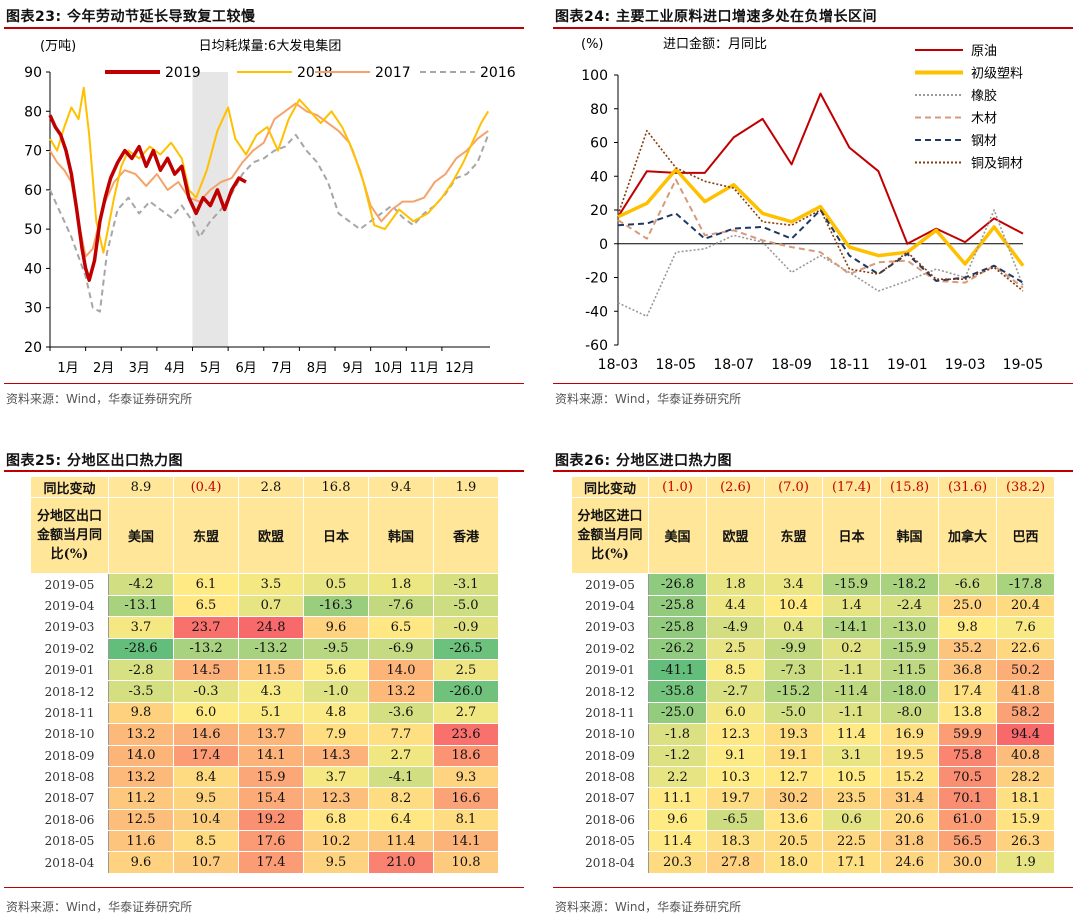 The width and height of the screenshot is (1080, 922). What do you see at coordinates (813, 820) in the screenshot?
I see `table-row: 2018-06 9.6 -6.5 13.6 0.6 20.6 61.0 15.9` at bounding box center [813, 820].